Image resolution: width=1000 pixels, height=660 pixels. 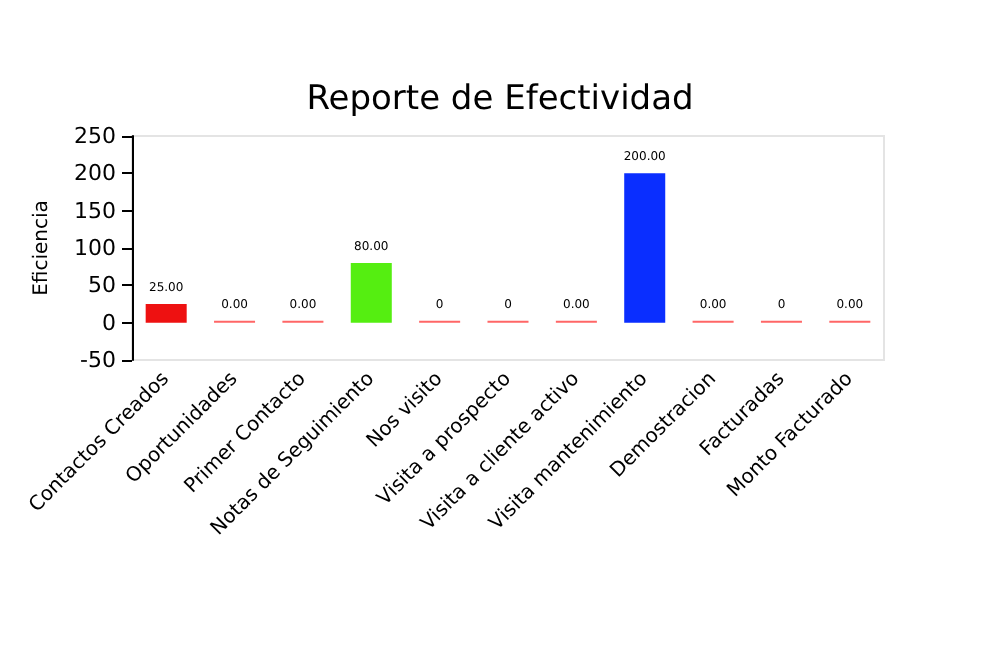 What do you see at coordinates (109, 322) in the screenshot?
I see `y-tick-label: 0` at bounding box center [109, 322].